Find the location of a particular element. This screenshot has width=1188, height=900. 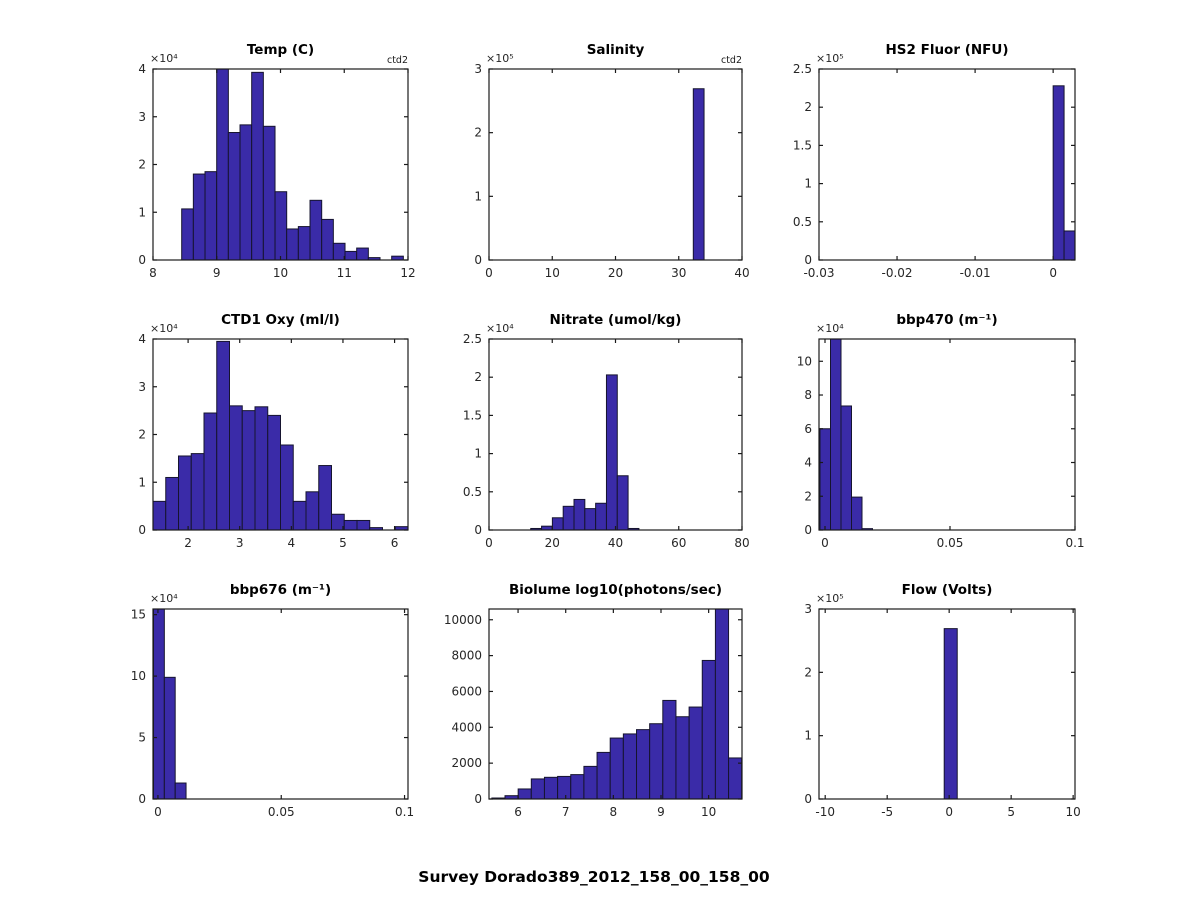

histogram-canvas: 0 20 40 60 80 0 0.5 1 1.5 2 2.5 is located at coordinates (606, 441).